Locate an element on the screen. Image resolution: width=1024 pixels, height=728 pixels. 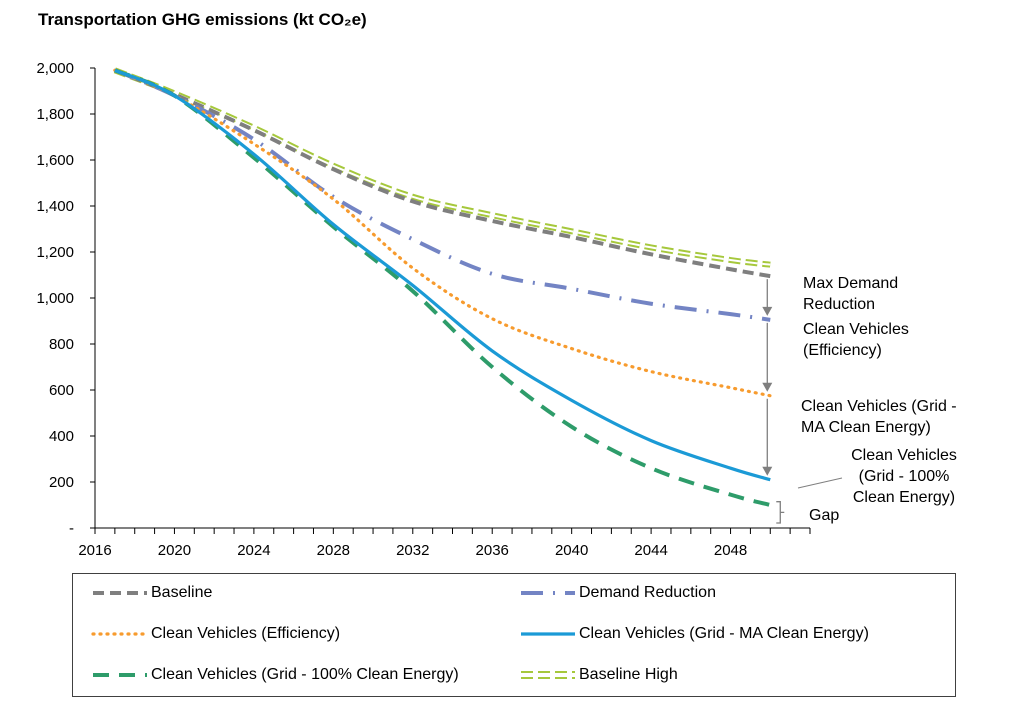
y-tick-label: 400 is located at coordinates (61, 436).